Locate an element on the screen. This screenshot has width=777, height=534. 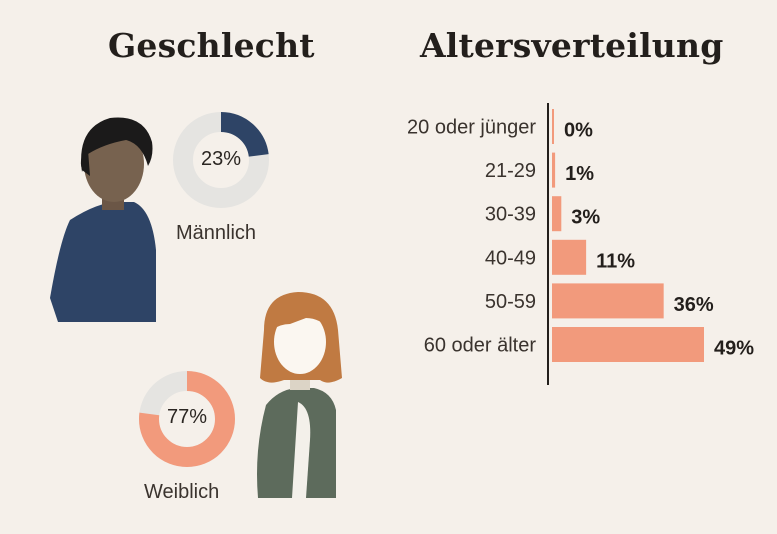
age-category-label: 60 oder älter is located at coordinates (480, 346).